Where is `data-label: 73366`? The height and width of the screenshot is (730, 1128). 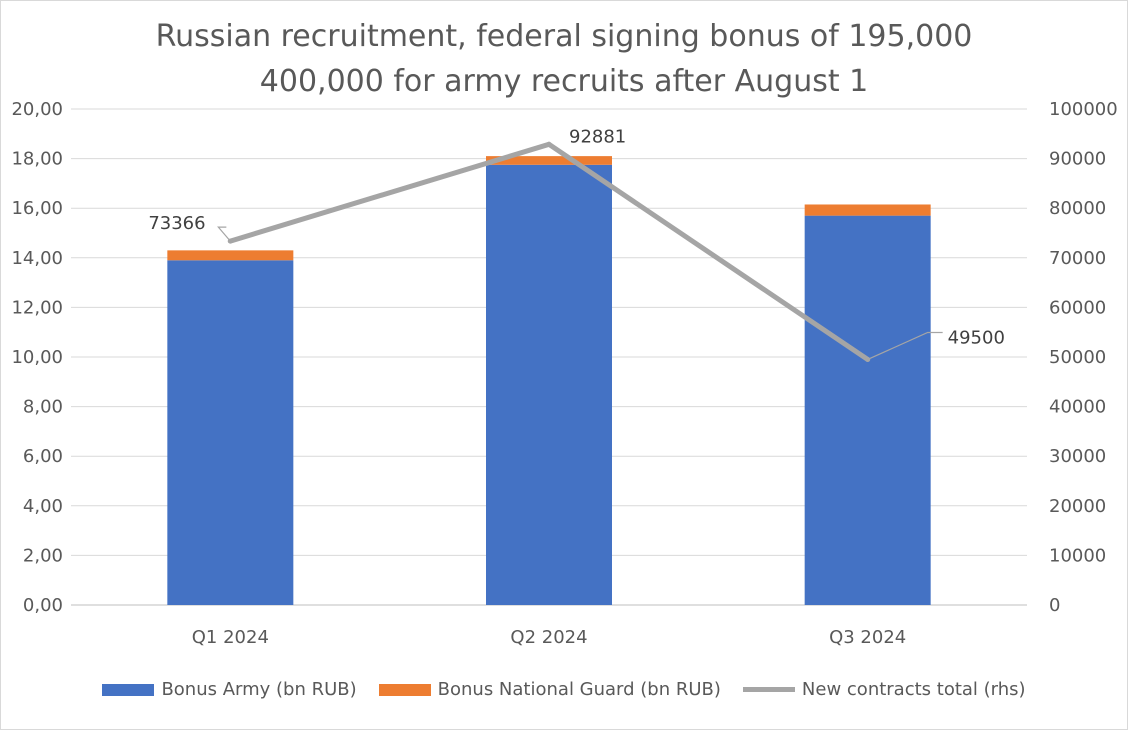 data-label: 73366 is located at coordinates (176, 223).